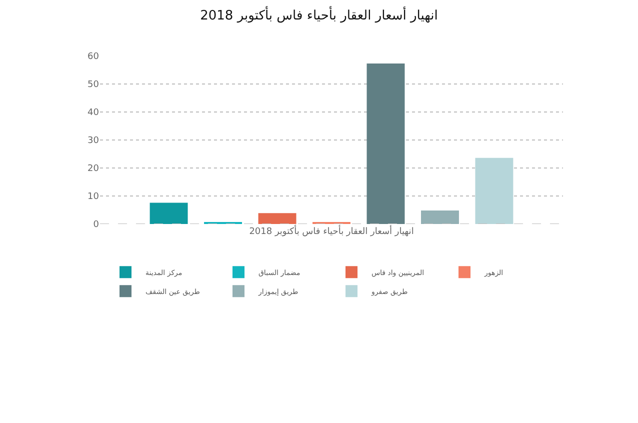 The width and height of the screenshot is (638, 423). What do you see at coordinates (94, 169) in the screenshot?
I see `y-tick-label: 20` at bounding box center [94, 169].